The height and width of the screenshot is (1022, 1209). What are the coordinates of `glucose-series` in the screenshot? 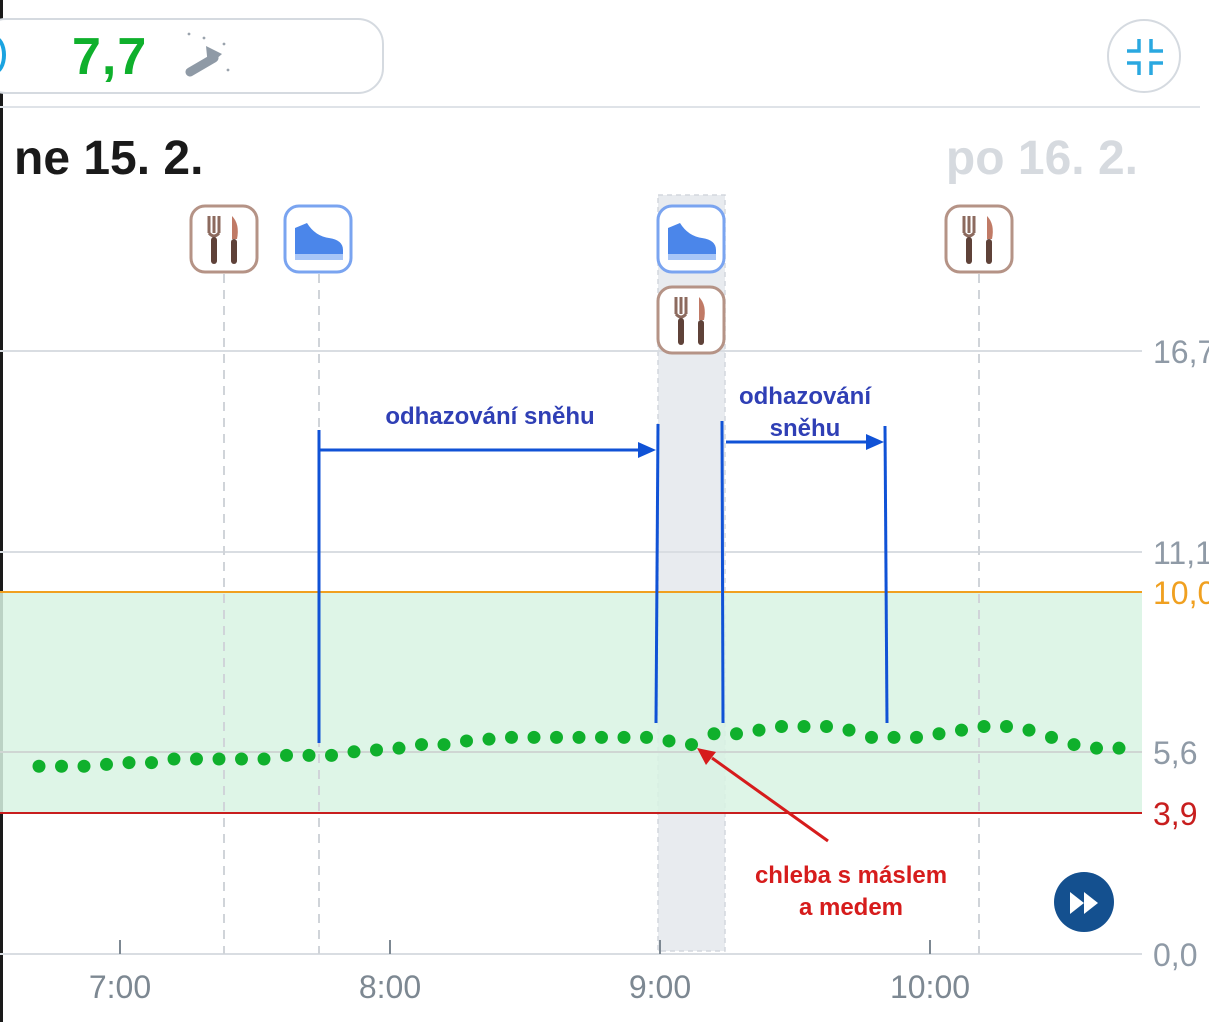 It's located at (579, 746).